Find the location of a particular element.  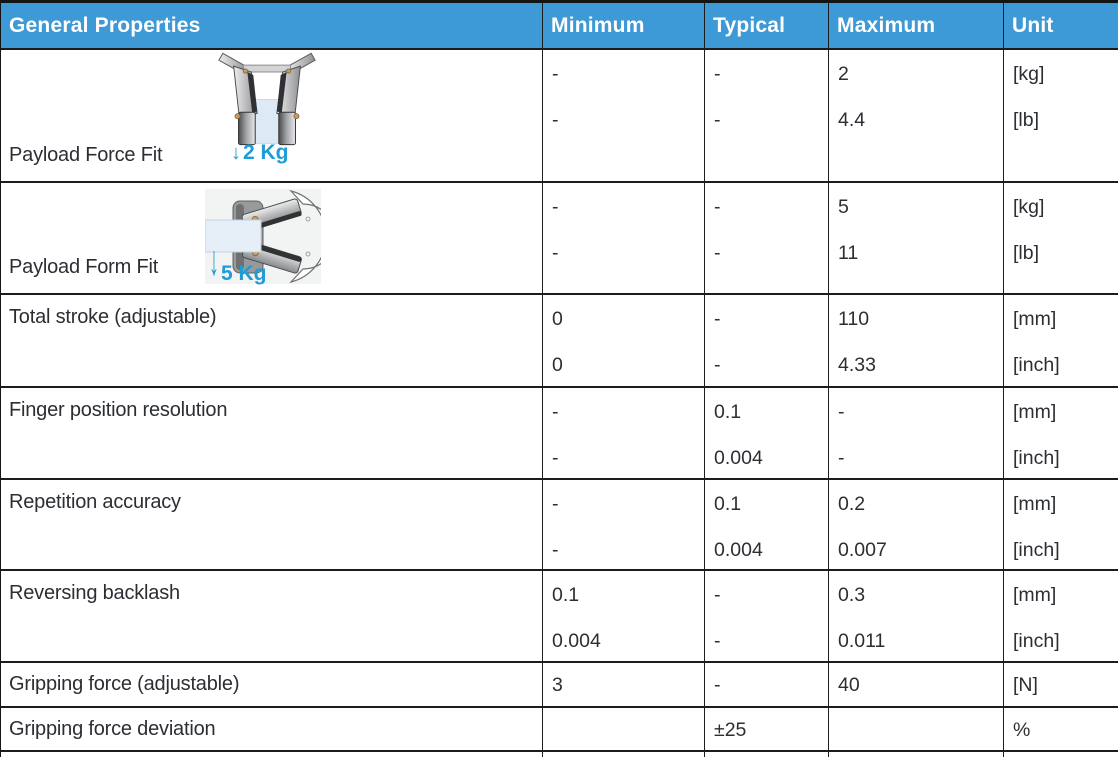

cell-min: 0.1 0.004 is located at coordinates (623, 617).